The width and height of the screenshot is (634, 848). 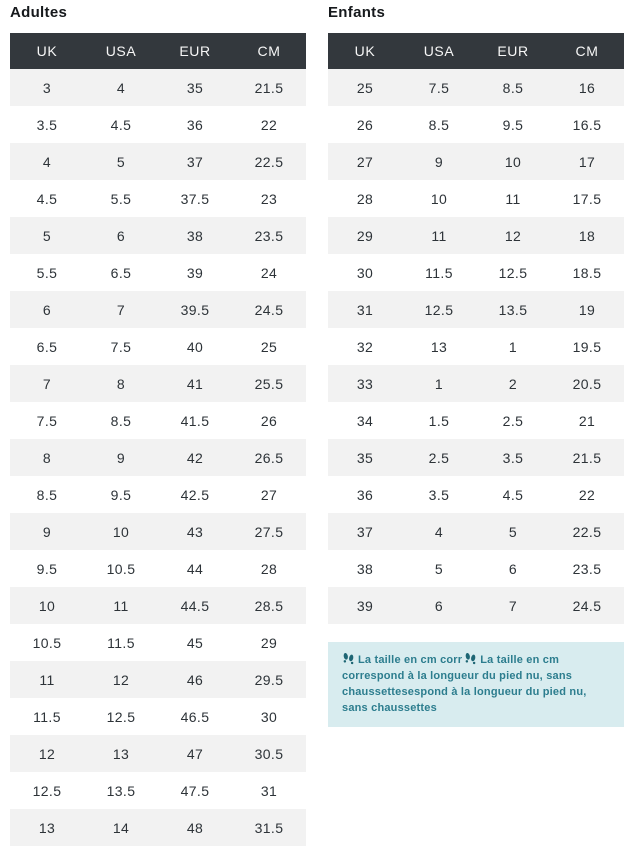 I want to click on table-cell: 1, so click(x=513, y=346).